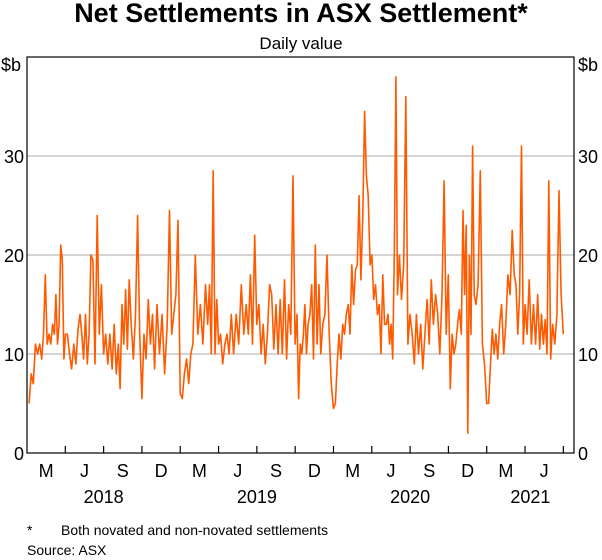 This screenshot has height=560, width=602. Describe the element at coordinates (14, 256) in the screenshot. I see `y-tick-label-left: 20` at that location.